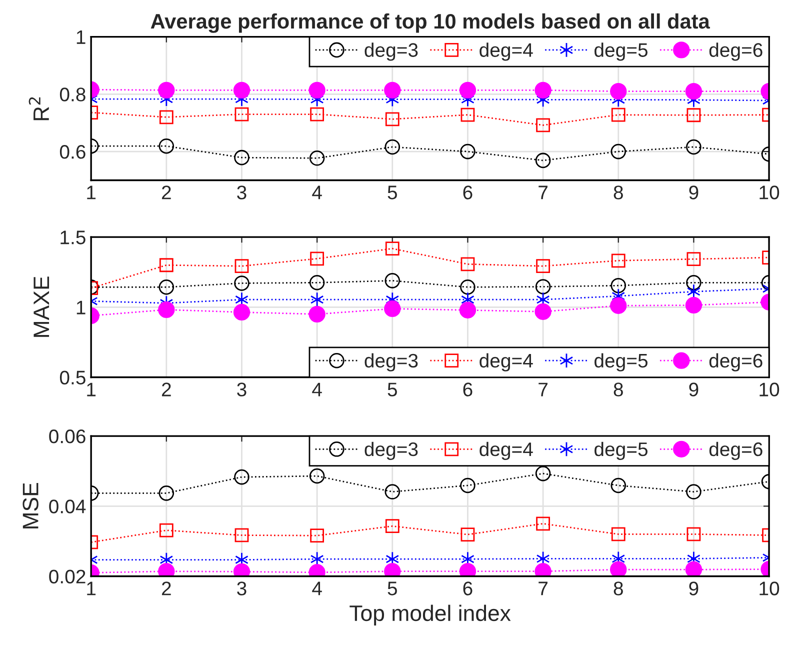 The width and height of the screenshot is (792, 646). I want to click on y-tick-label: 0.6, so click(73, 152).